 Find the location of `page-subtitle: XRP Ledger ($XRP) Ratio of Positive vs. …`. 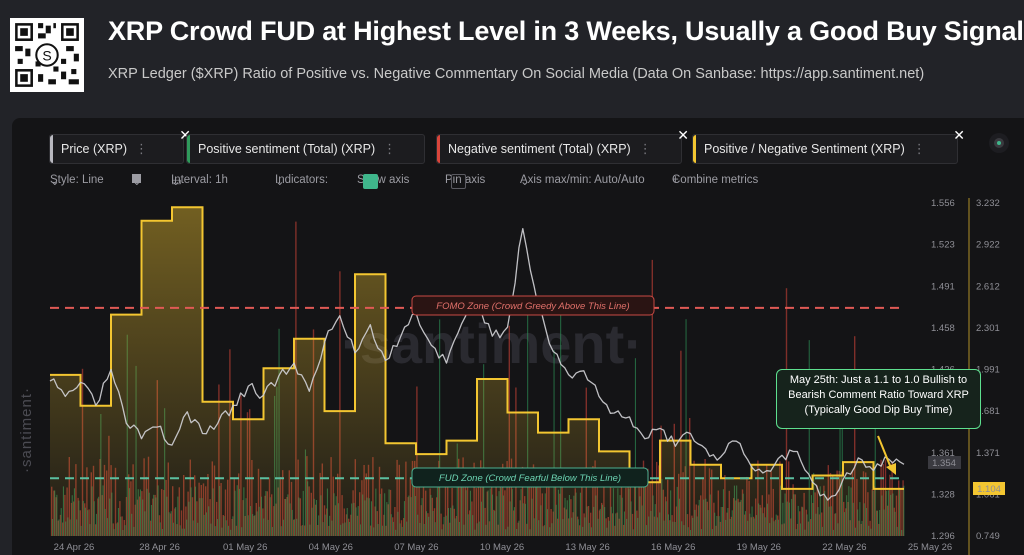

page-subtitle: XRP Ledger ($XRP) Ratio of Positive vs. … is located at coordinates (516, 74).